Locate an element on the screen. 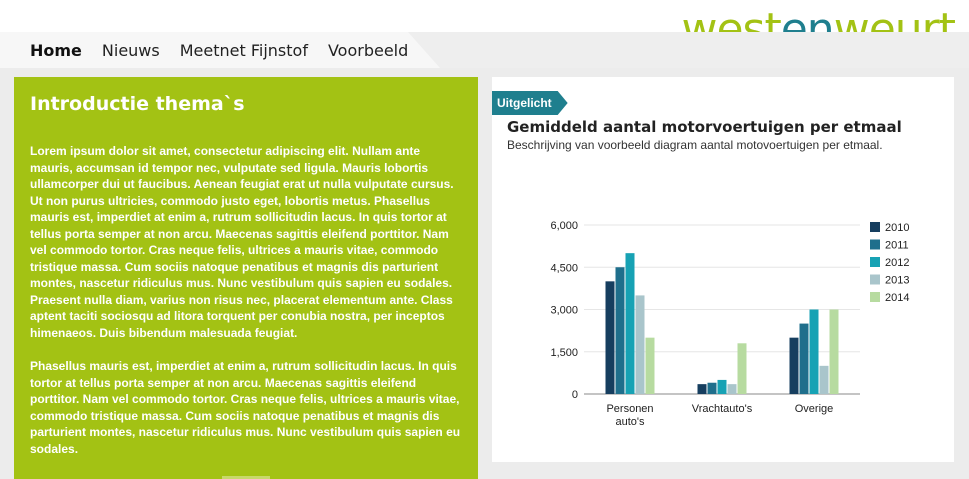  intro-scroll-indicator is located at coordinates (246, 477).